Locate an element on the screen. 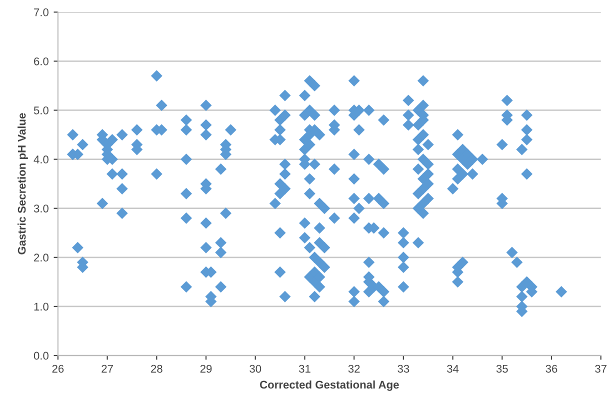  x-tick-label: 37 is located at coordinates (600, 368).